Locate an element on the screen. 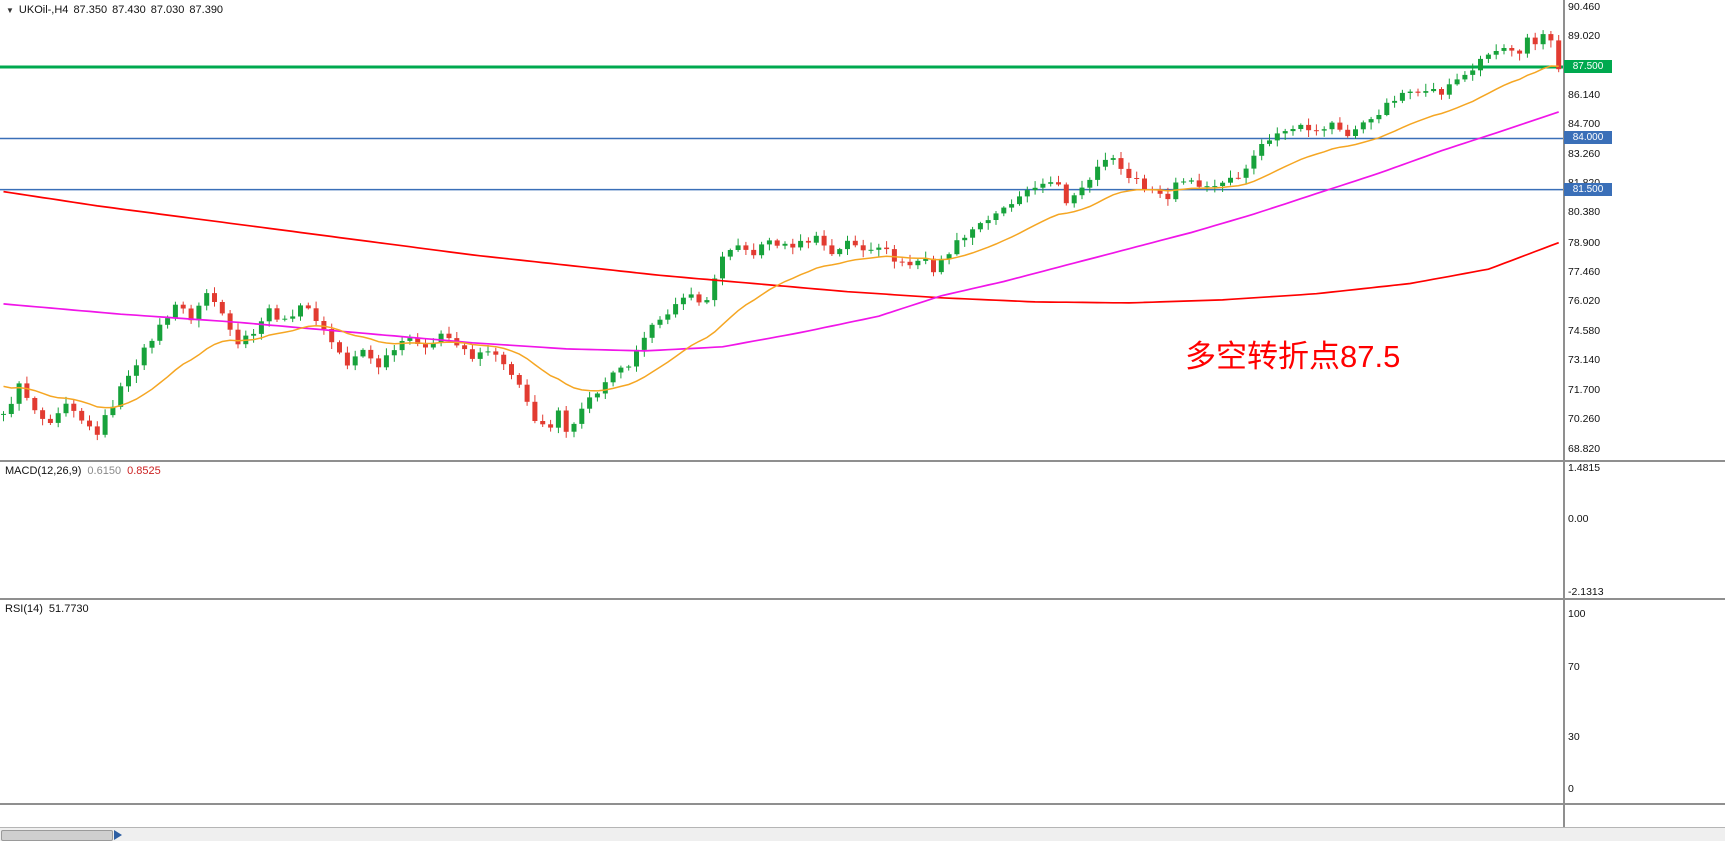  price-axis-label: 71.700 is located at coordinates (1584, 389).